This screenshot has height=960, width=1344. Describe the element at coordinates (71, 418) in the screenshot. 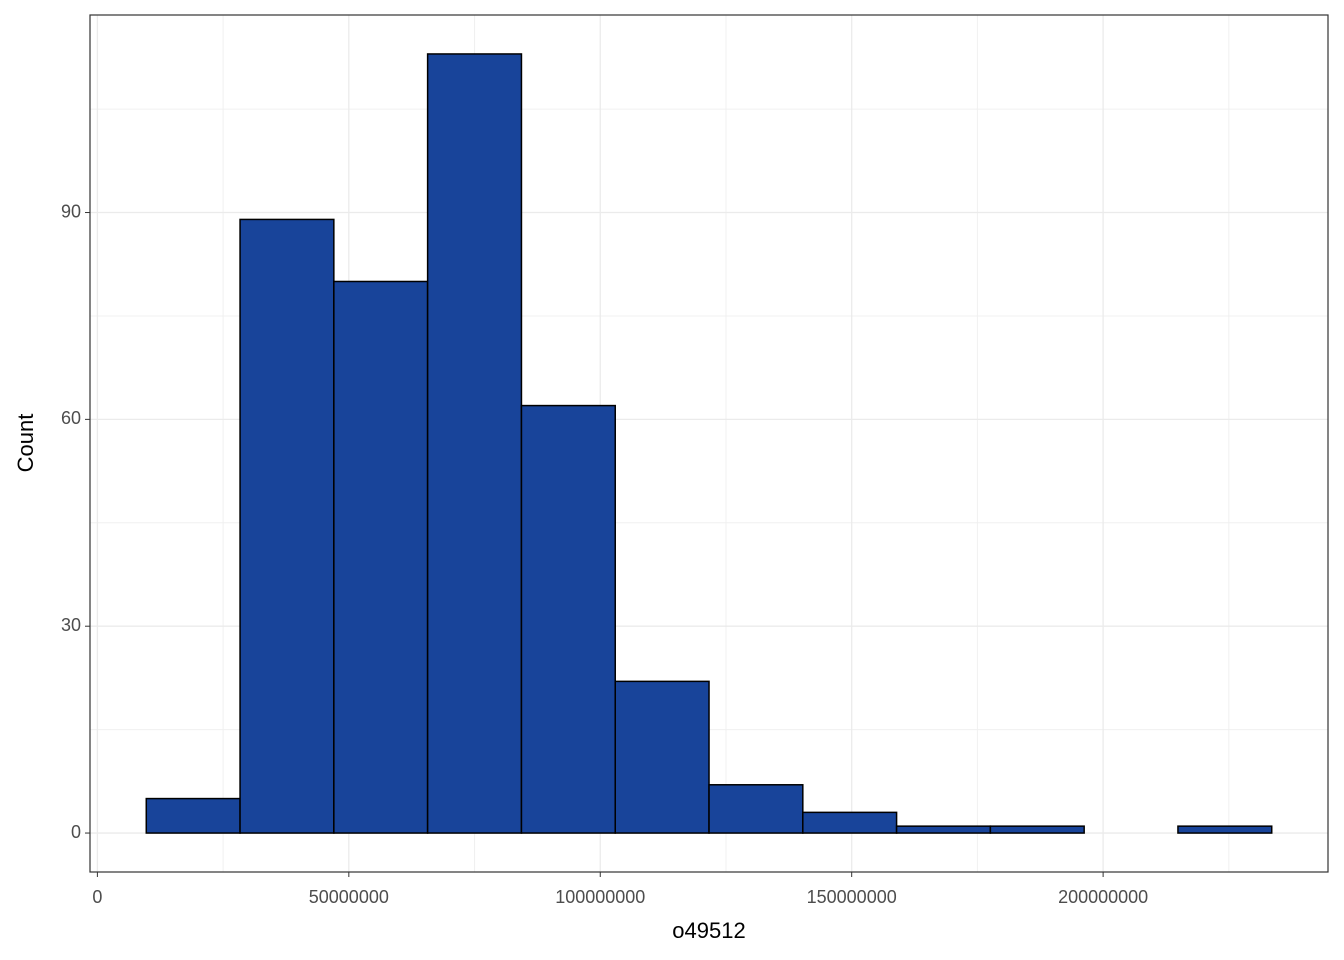

I see `y-tick-label: 60` at that location.